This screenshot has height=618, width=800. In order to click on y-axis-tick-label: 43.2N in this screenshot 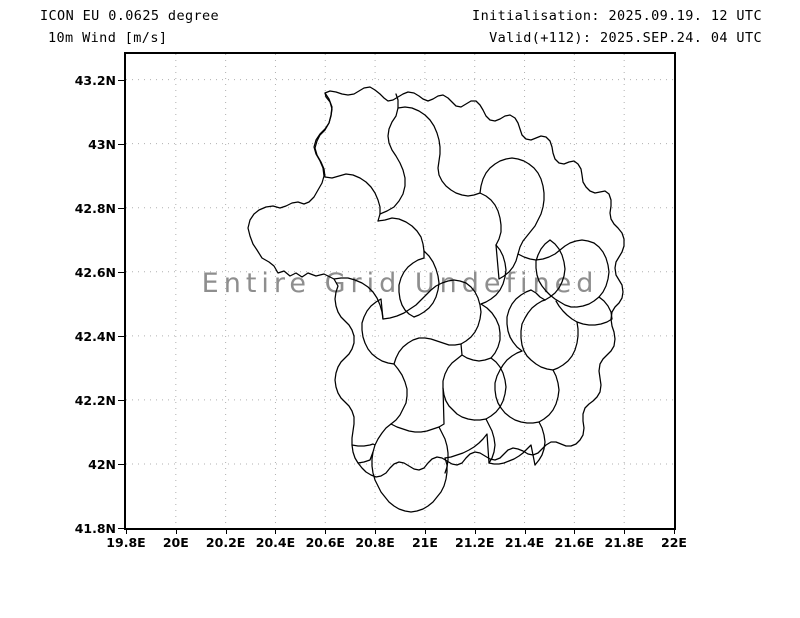, I will do `click(95, 80)`.